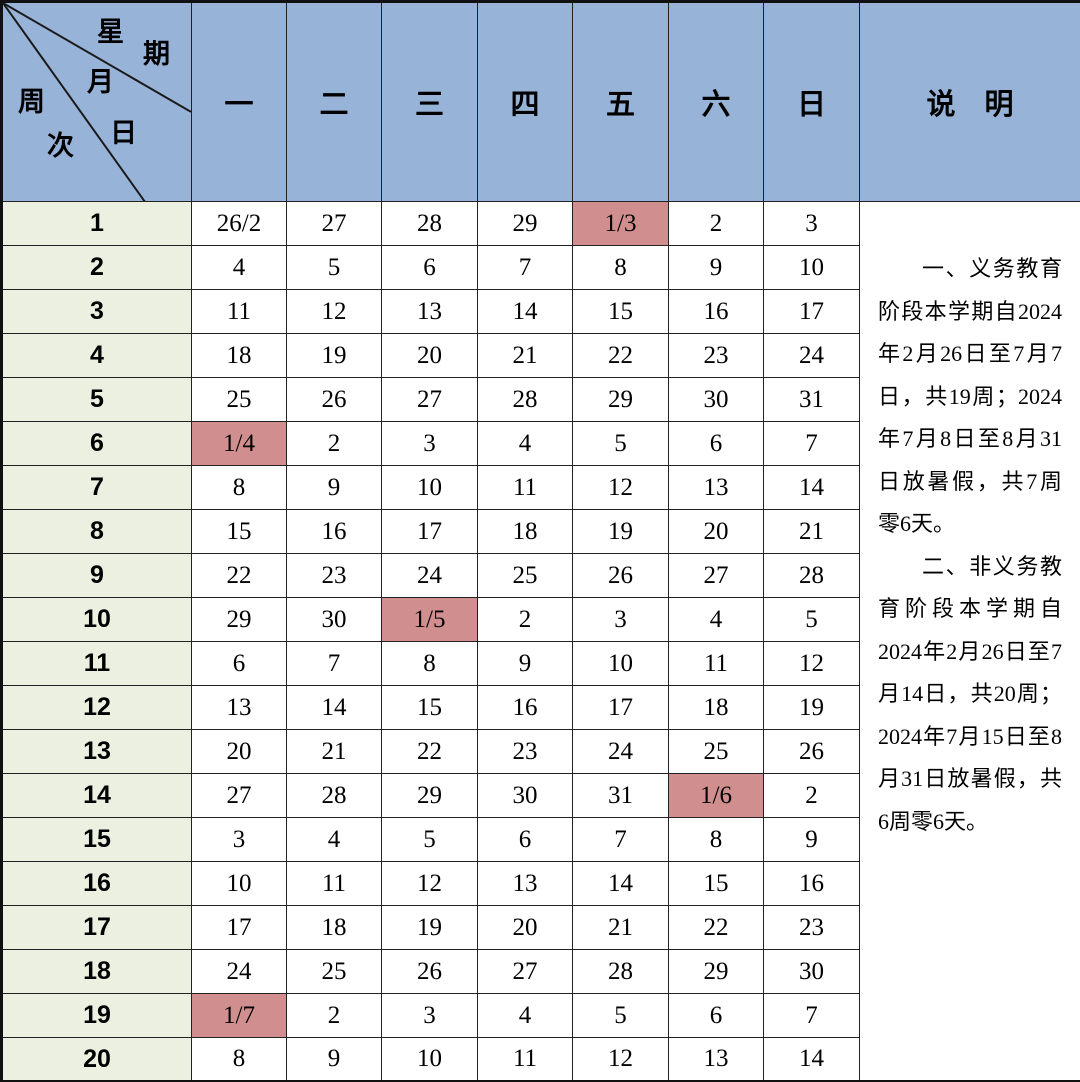 The image size is (1080, 1082). What do you see at coordinates (239, 1015) in the screenshot?
I see `month-start-day-cell: 1/7` at bounding box center [239, 1015].